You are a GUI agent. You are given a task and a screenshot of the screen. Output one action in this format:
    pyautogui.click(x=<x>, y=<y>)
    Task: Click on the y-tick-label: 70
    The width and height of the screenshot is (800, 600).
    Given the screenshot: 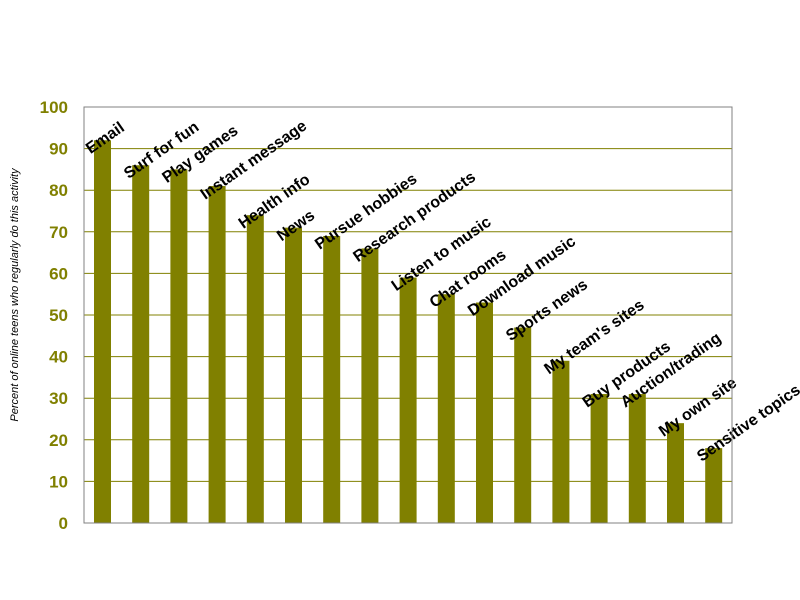 What is the action you would take?
    pyautogui.click(x=58, y=232)
    